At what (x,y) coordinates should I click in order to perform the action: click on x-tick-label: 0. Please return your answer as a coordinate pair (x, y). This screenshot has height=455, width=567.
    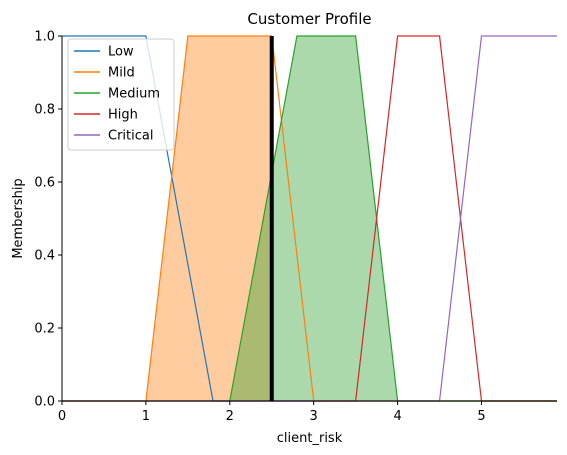
    Looking at the image, I should click on (62, 416).